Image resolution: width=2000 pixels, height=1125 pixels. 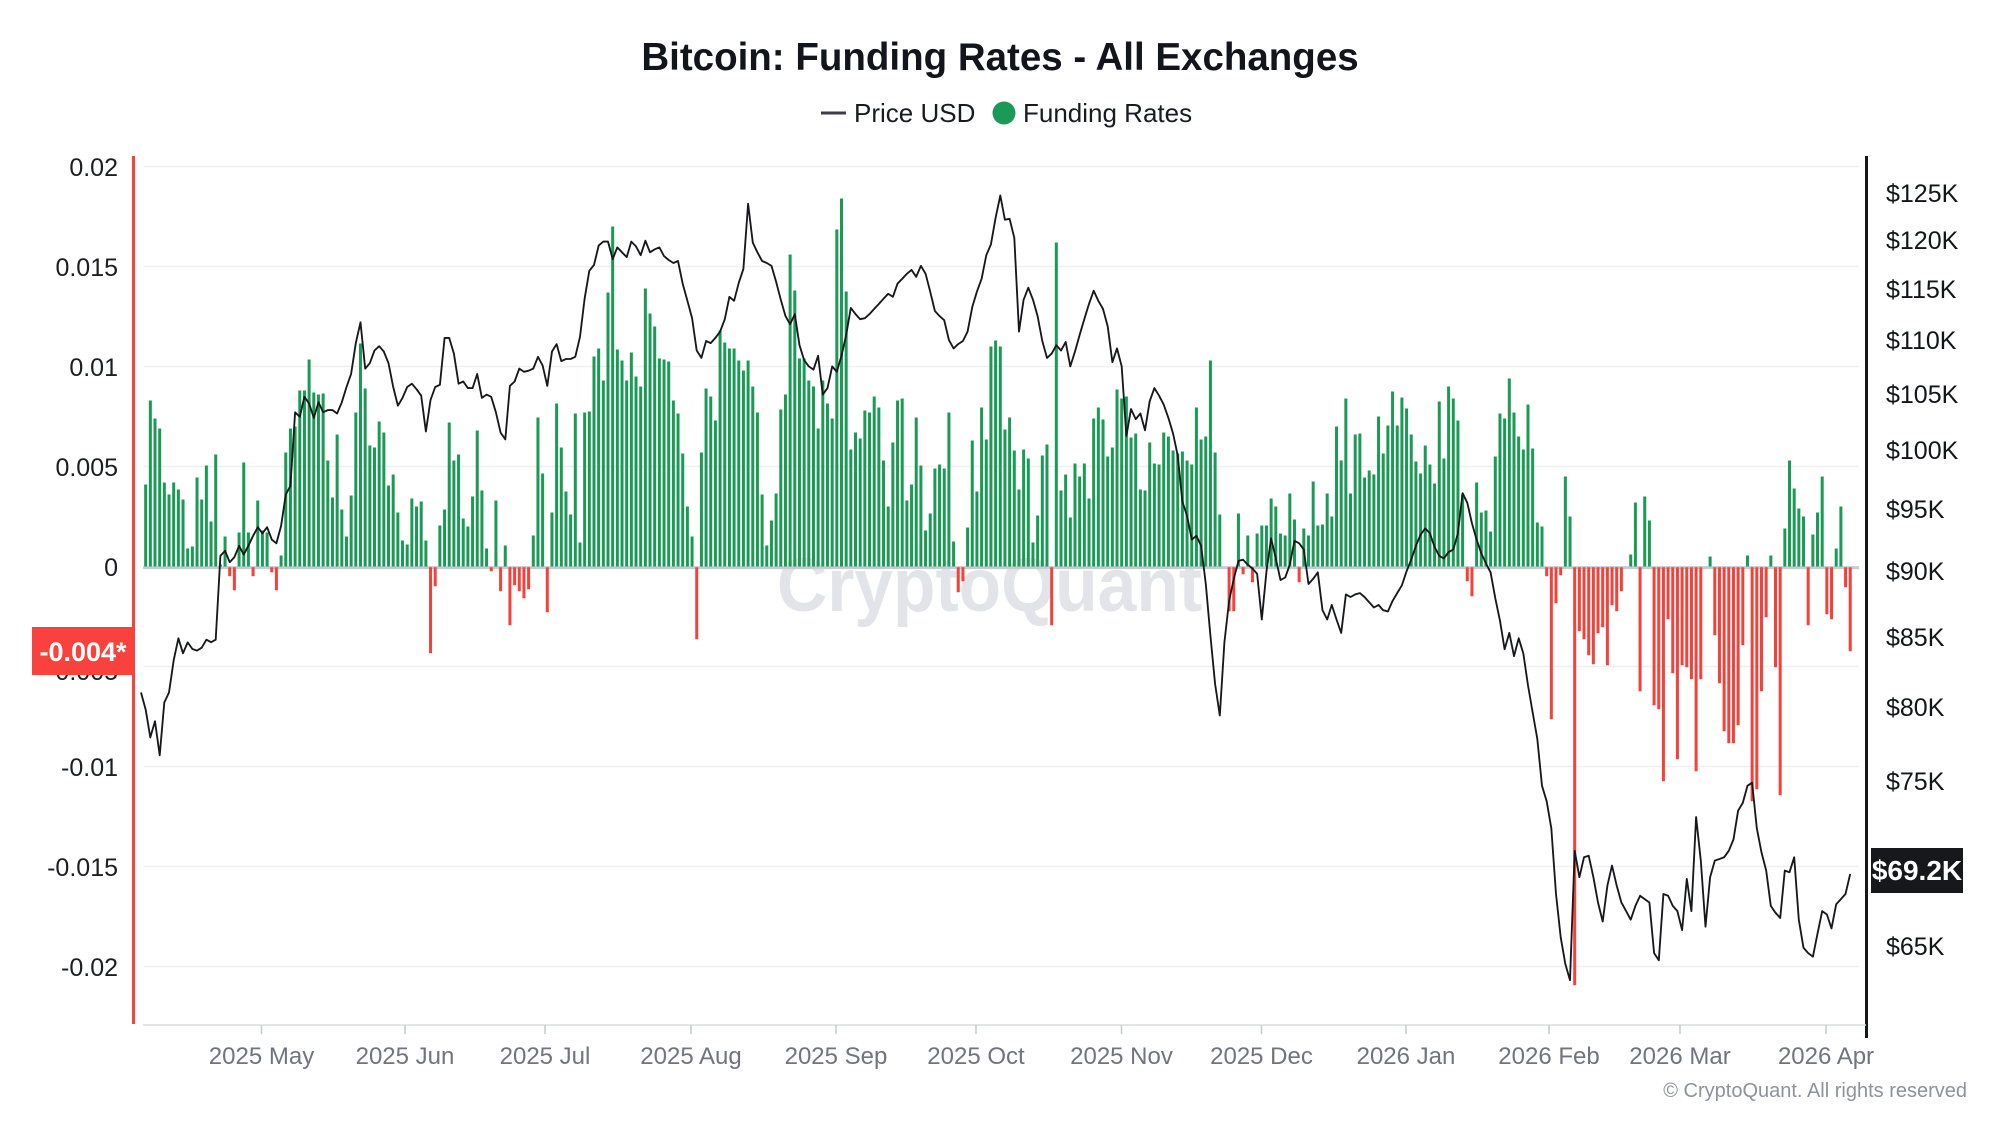 I want to click on svg-text: 0.005, so click(x=86, y=468).